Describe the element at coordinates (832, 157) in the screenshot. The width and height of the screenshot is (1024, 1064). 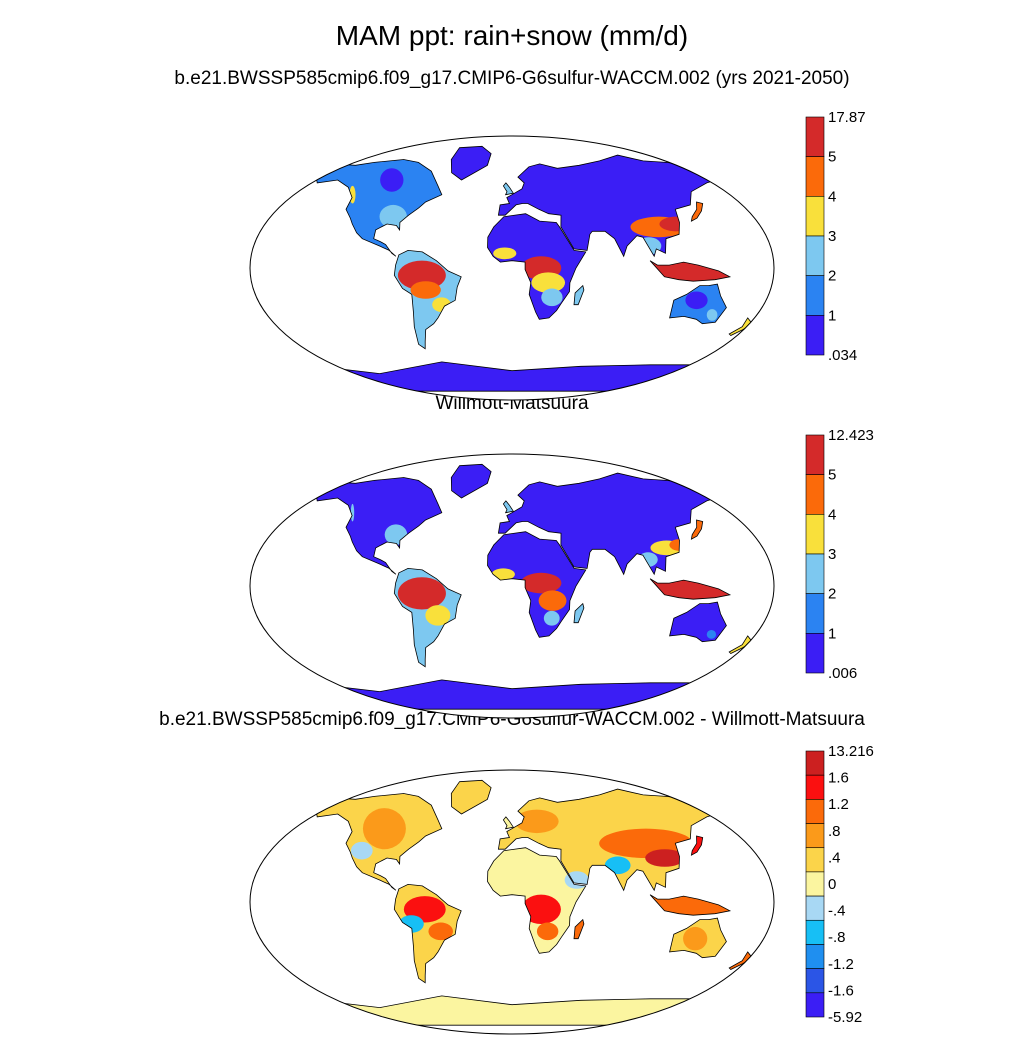
I see `colorbar-tick-label: 5` at that location.